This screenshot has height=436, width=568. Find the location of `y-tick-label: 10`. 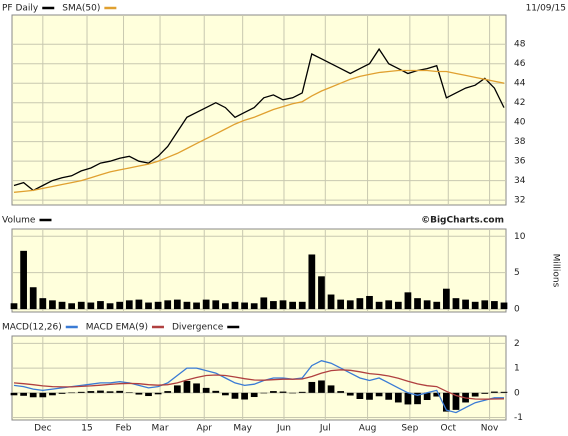

y-tick-label: 10 is located at coordinates (520, 237).